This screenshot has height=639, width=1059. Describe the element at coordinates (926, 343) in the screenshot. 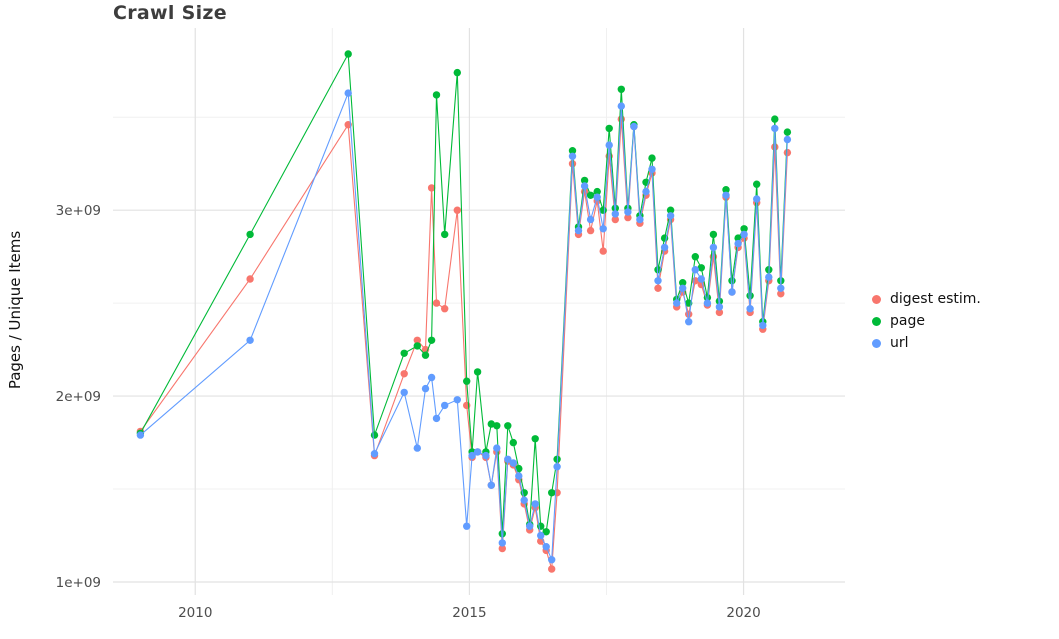

I see `legend-item-url: url` at that location.